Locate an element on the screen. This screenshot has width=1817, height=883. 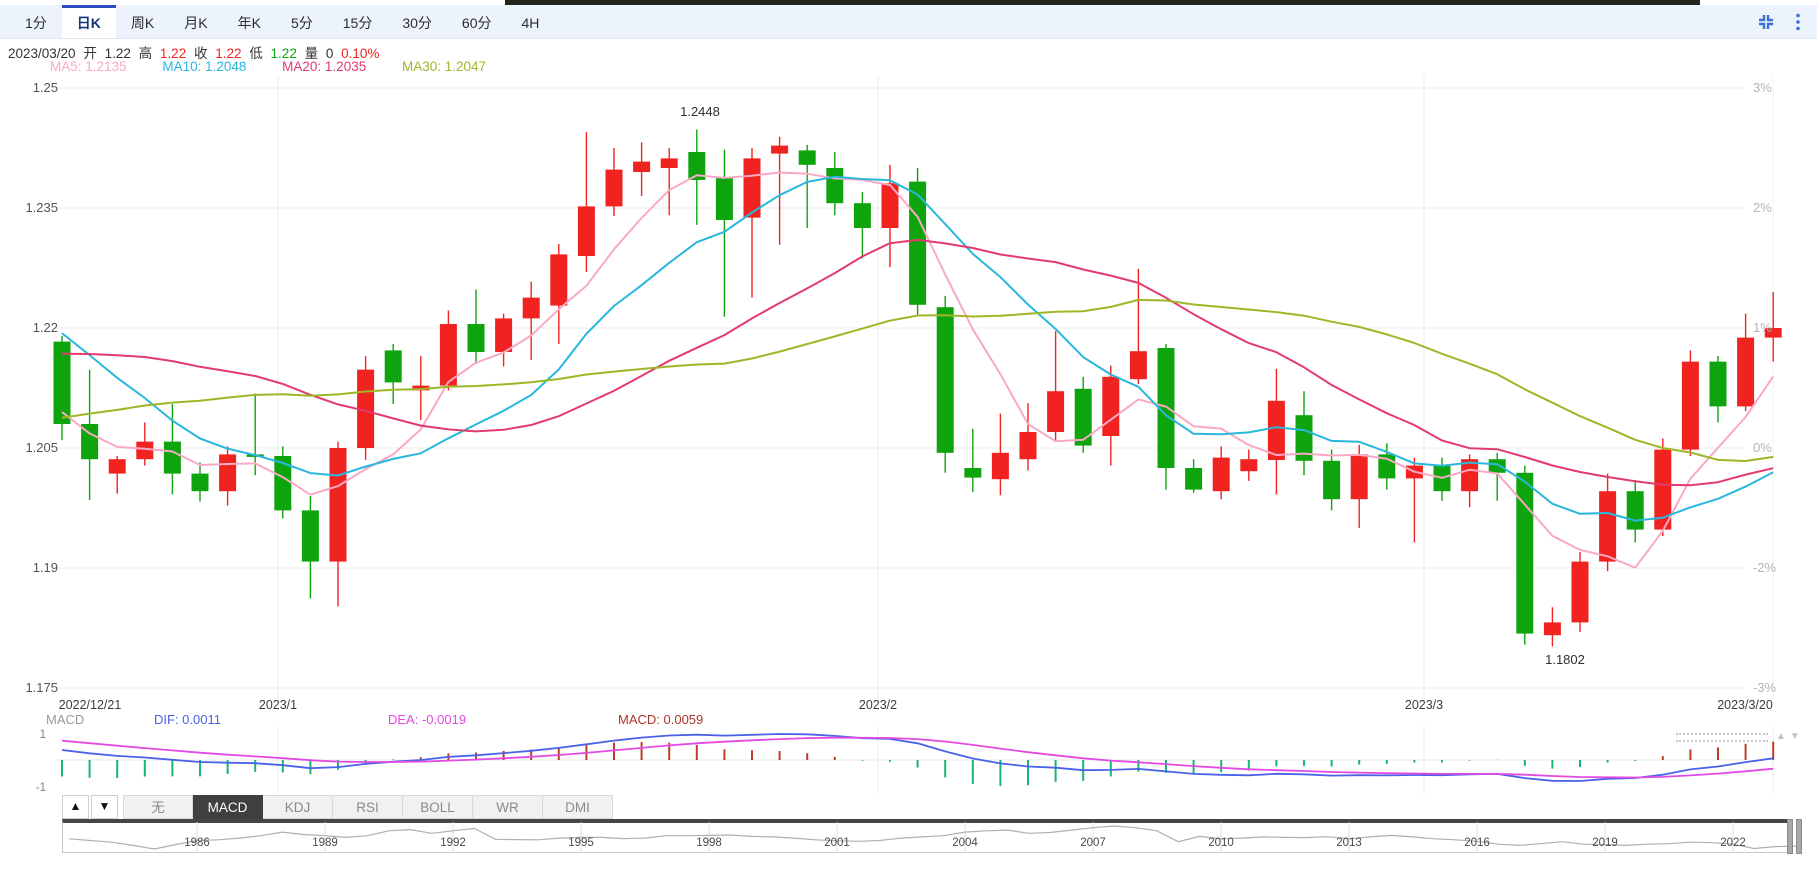
macd-macd-value: MACD: 0.0059 is located at coordinates (661, 719).